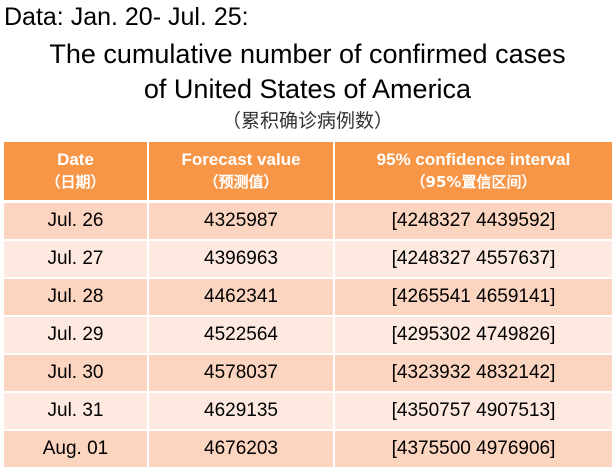 This screenshot has width=615, height=469. Describe the element at coordinates (241, 259) in the screenshot. I see `cell-forecast: 4396963` at that location.